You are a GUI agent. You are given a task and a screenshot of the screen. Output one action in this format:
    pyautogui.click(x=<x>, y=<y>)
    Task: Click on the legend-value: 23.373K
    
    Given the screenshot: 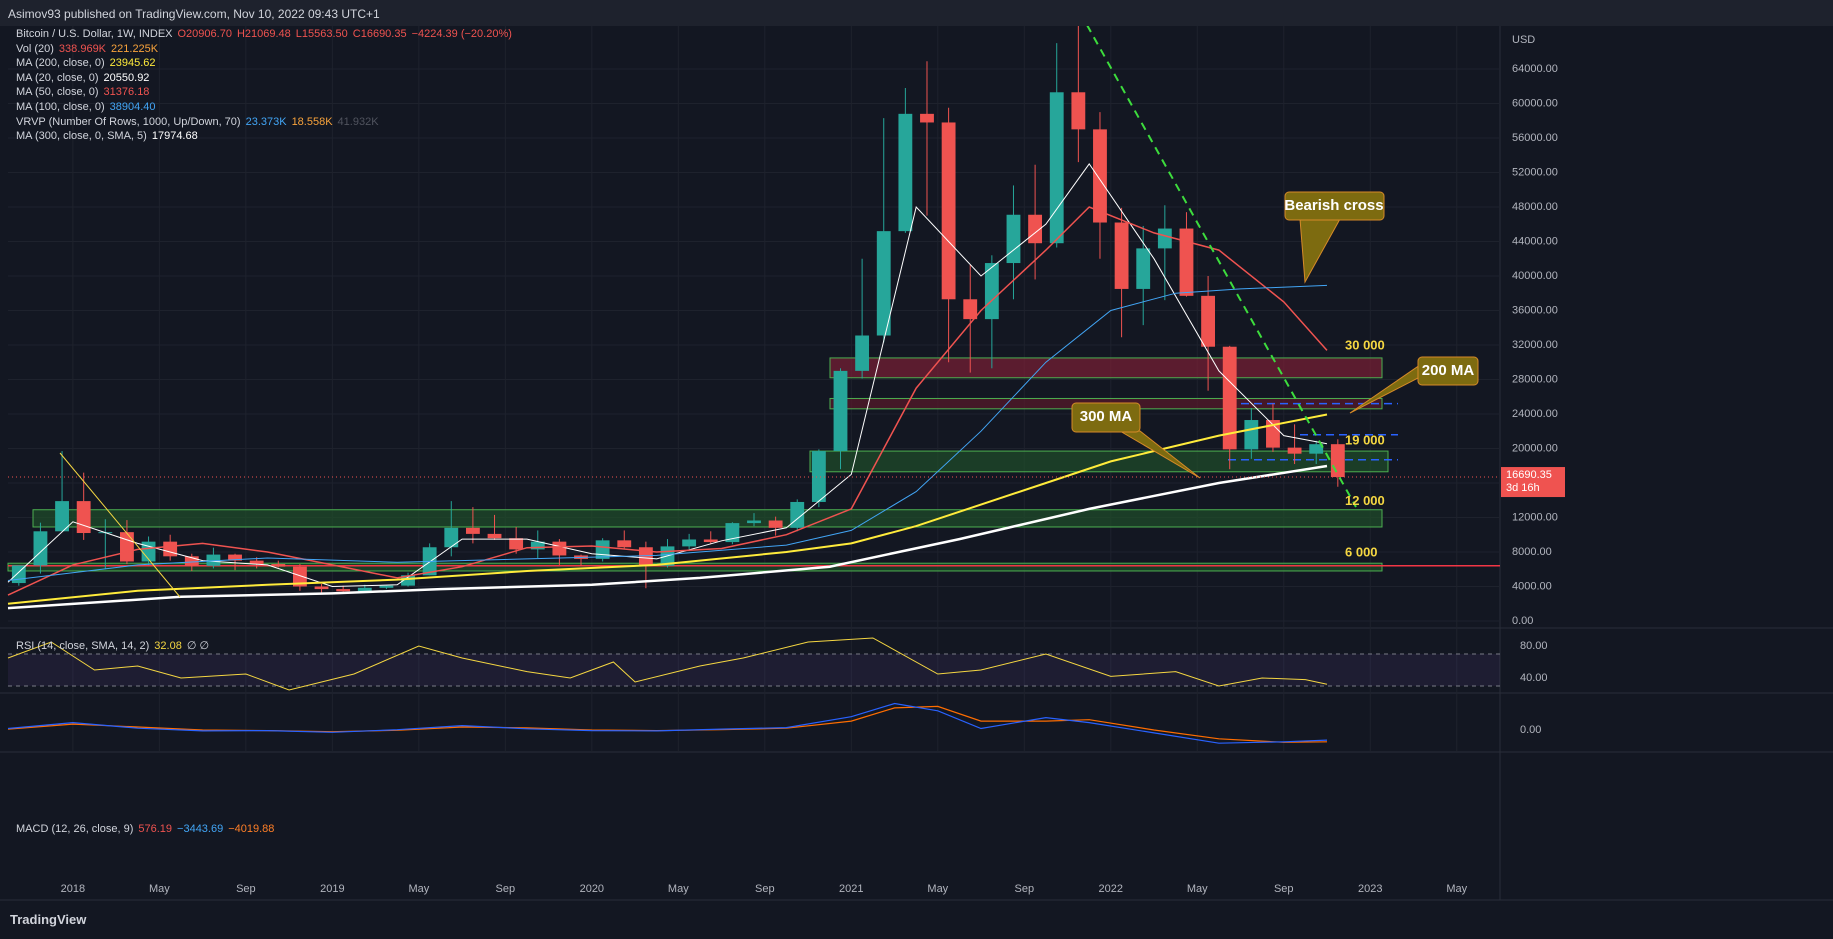 What is the action you would take?
    pyautogui.click(x=266, y=121)
    